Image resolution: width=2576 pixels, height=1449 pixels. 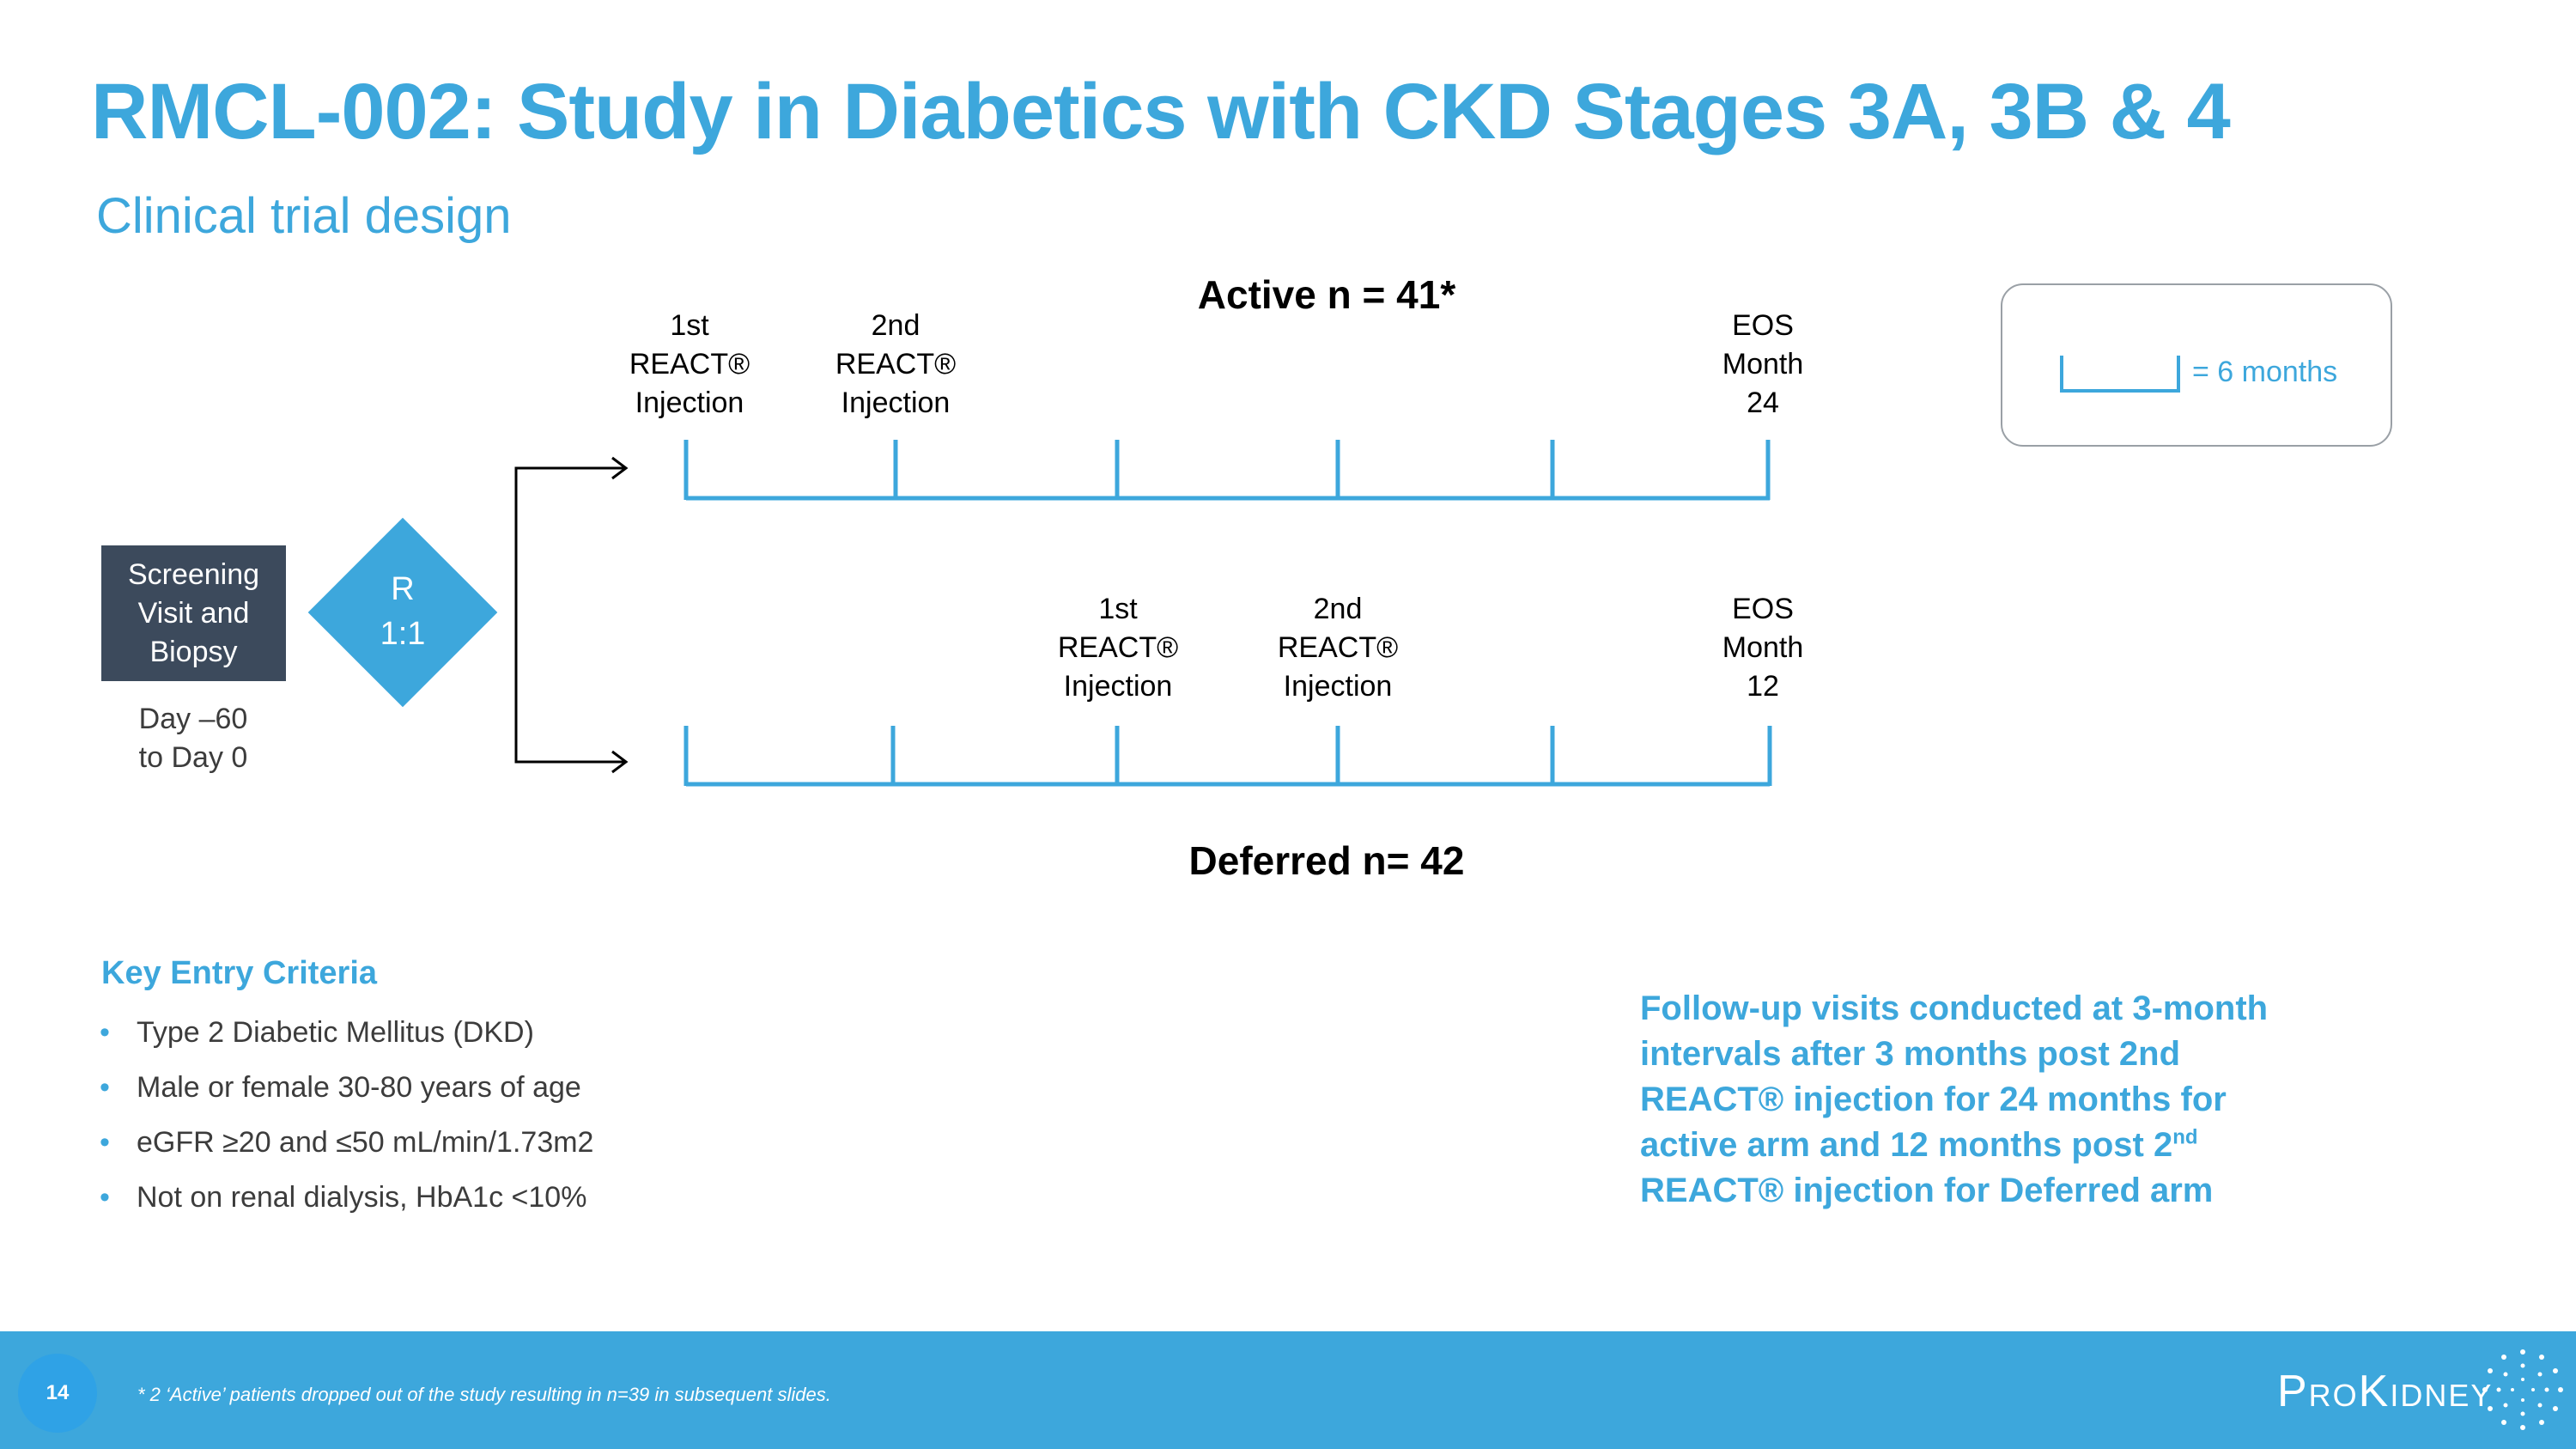 I want to click on screening-day-range: Day –60 to Day 0, so click(x=193, y=738).